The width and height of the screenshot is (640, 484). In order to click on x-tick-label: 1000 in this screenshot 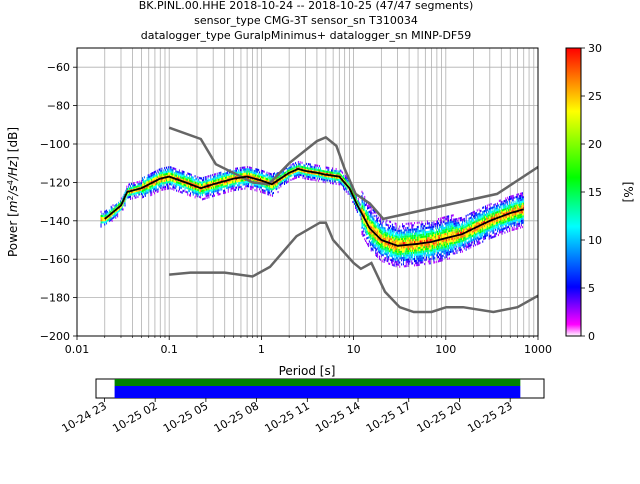, I will do `click(538, 349)`.